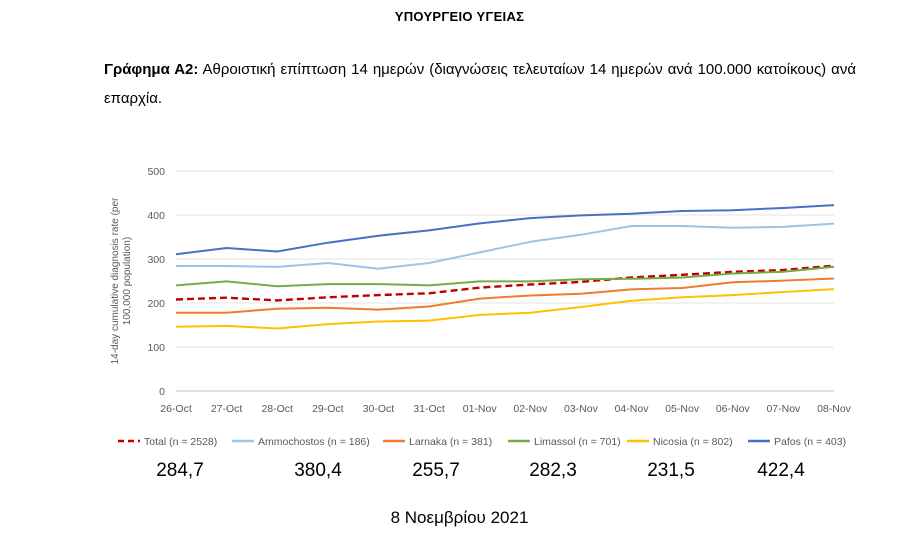  Describe the element at coordinates (682, 409) in the screenshot. I see `x-tick-label: 05-Nov` at that location.